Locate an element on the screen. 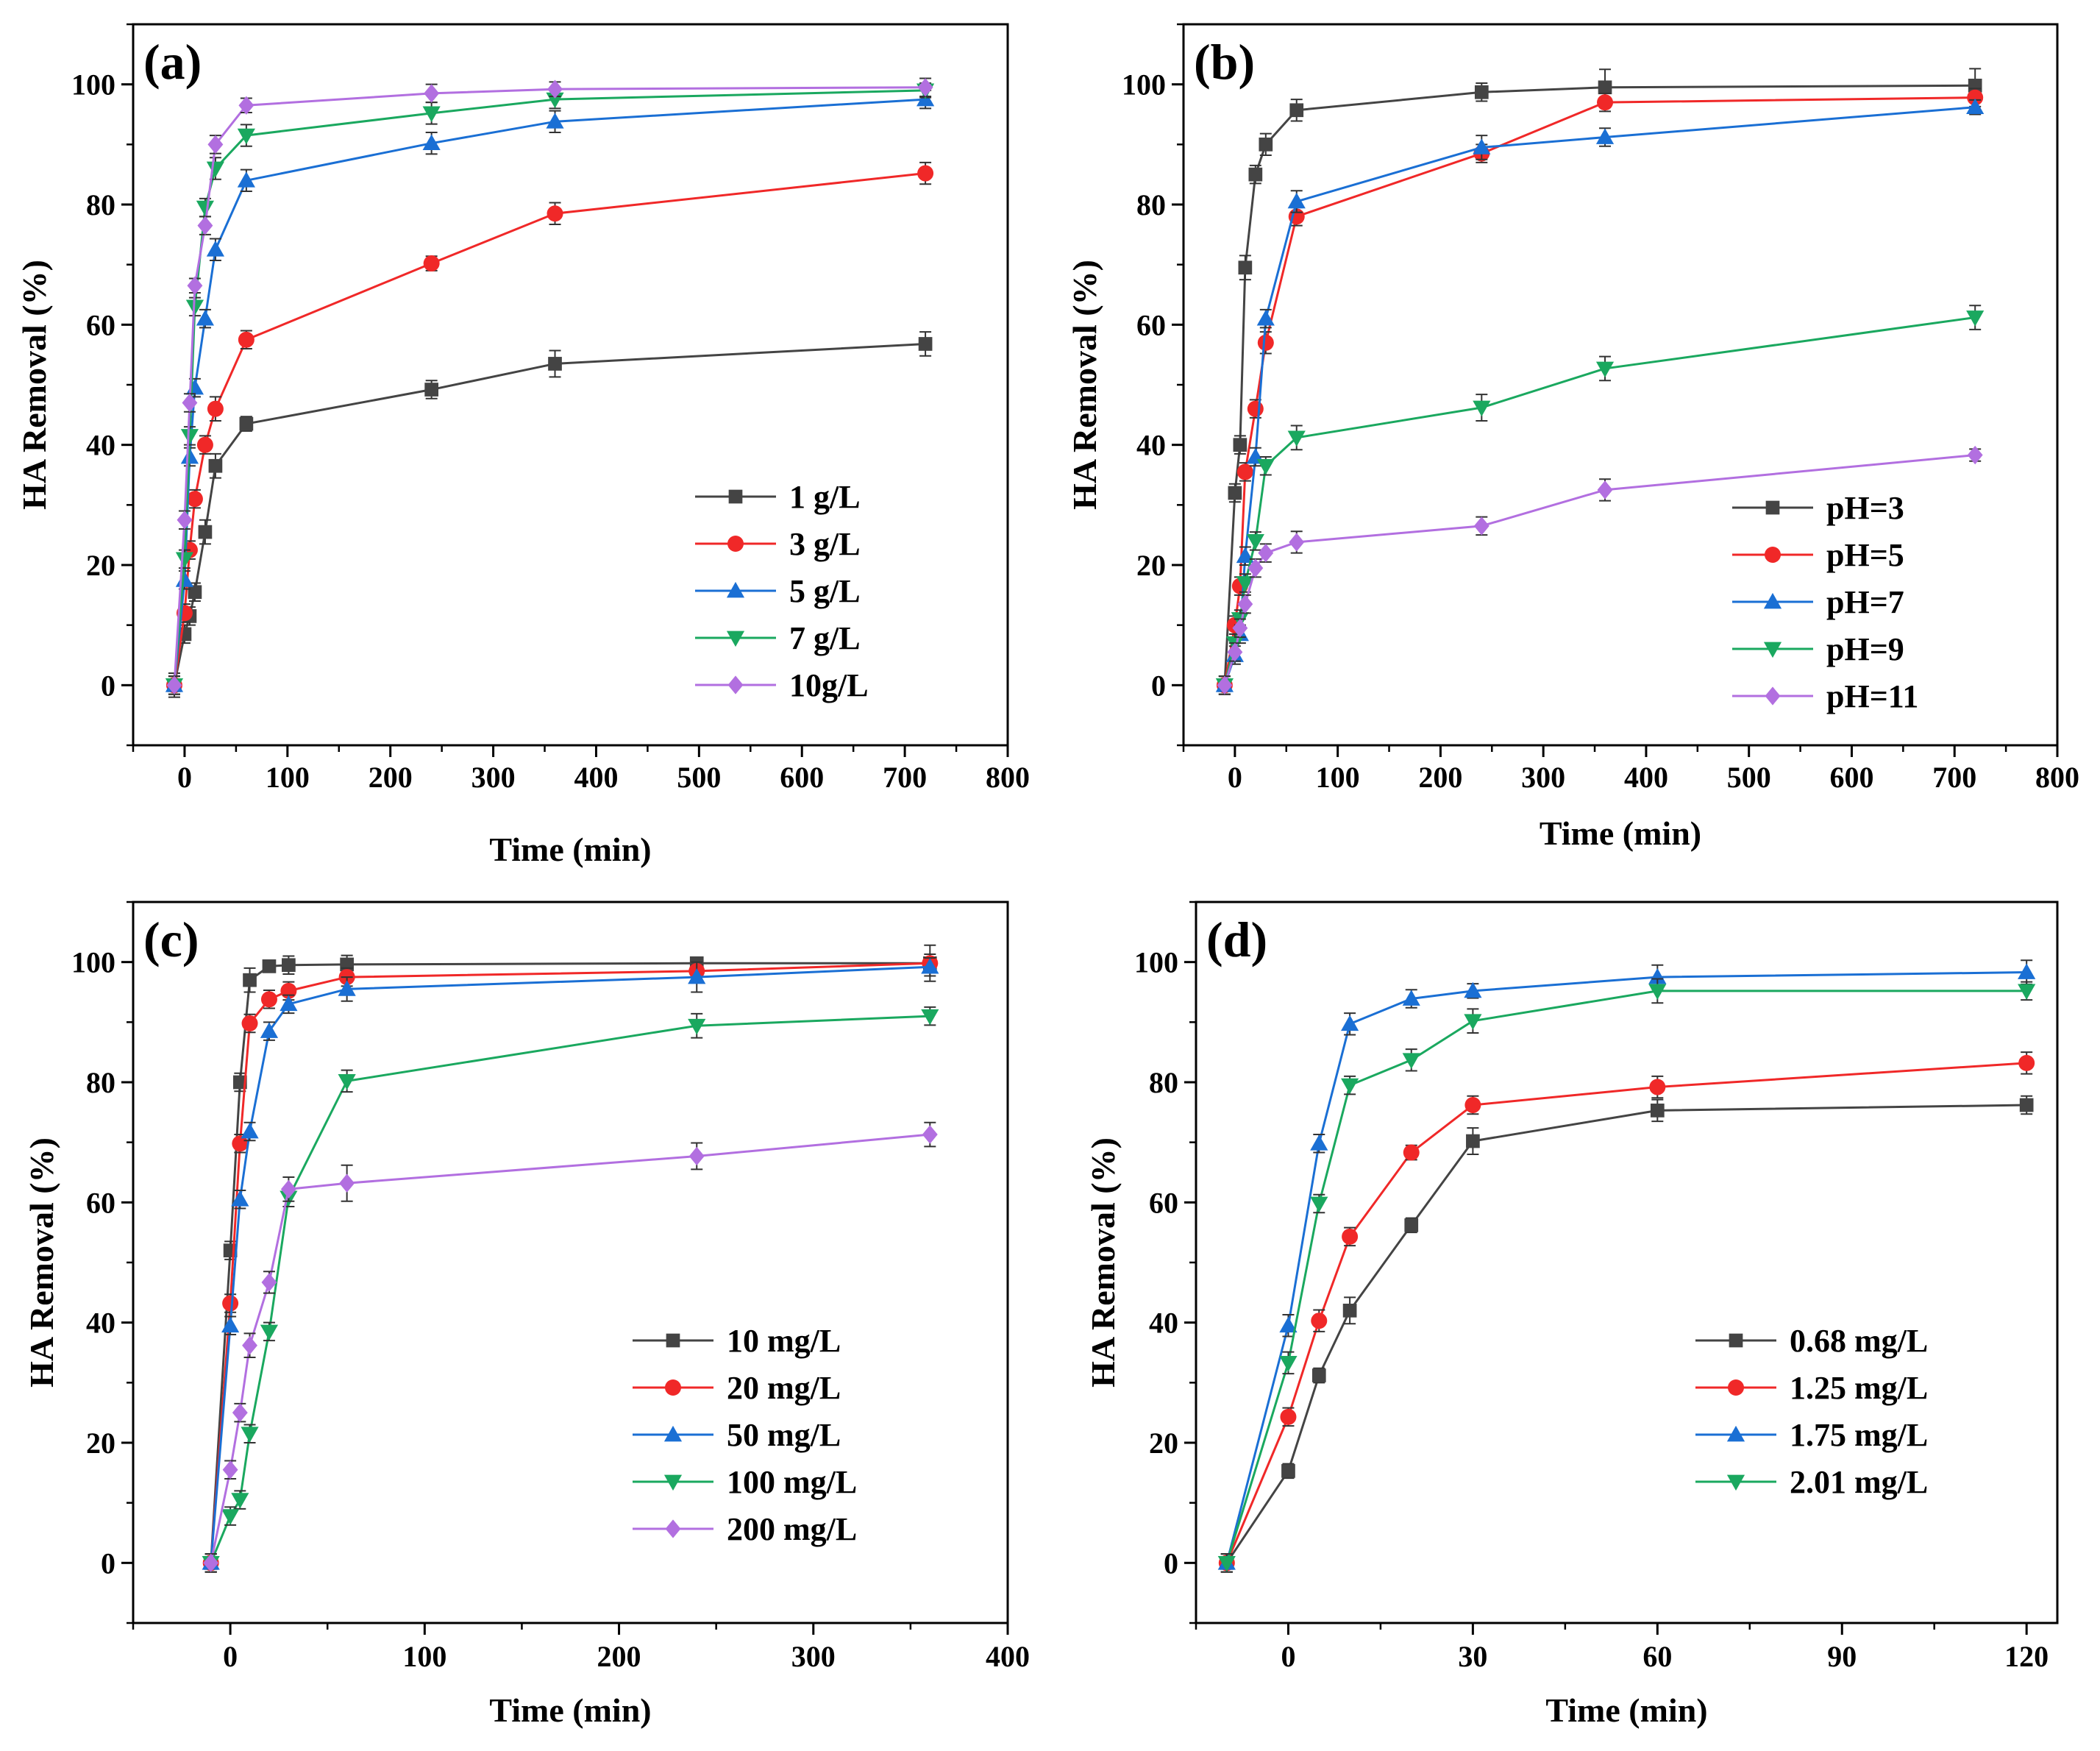 This screenshot has height=1751, width=2100. series-10g-l is located at coordinates (550, 386).